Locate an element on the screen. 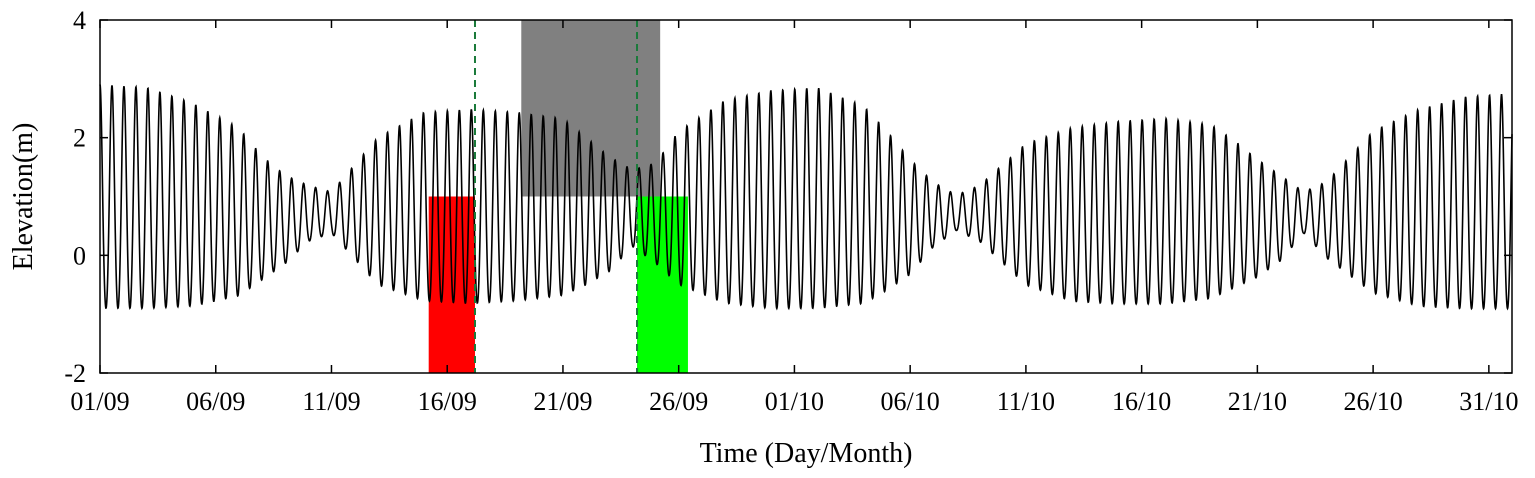  vertical-markers is located at coordinates (556, 196).